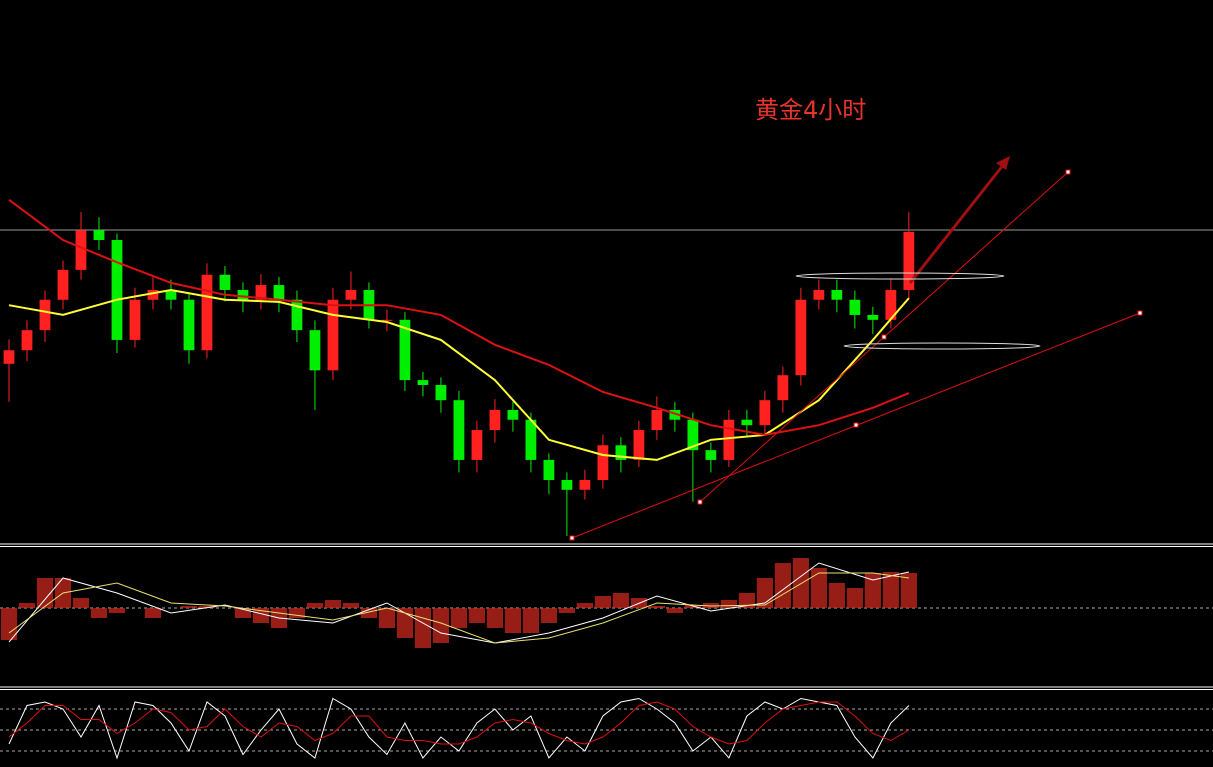  What do you see at coordinates (810, 110) in the screenshot?
I see `chart-title: 黄金4小时` at bounding box center [810, 110].